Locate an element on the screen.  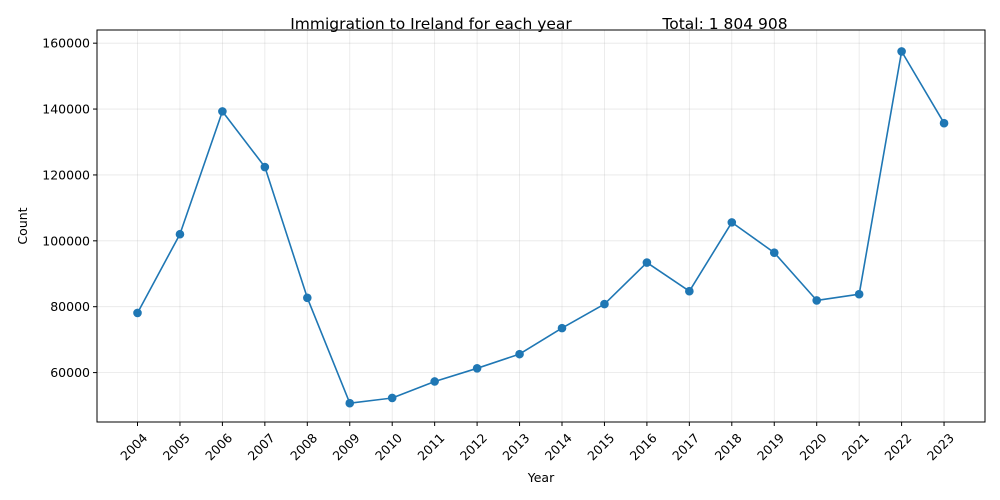
x-tick-label: 2006 is located at coordinates (218, 446).